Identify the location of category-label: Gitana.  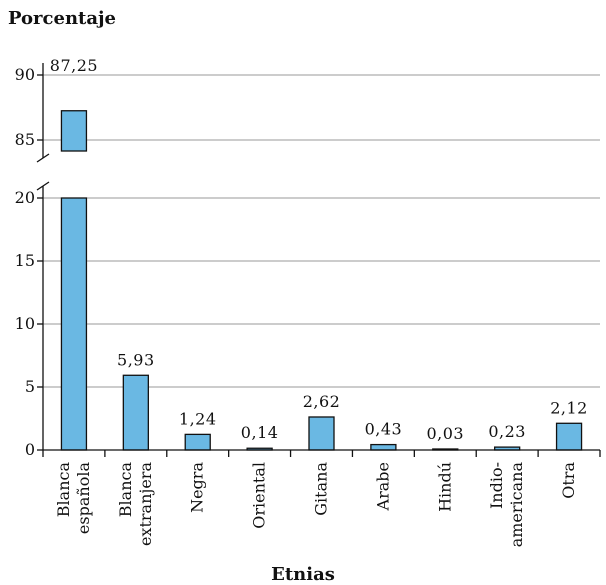
(321, 489).